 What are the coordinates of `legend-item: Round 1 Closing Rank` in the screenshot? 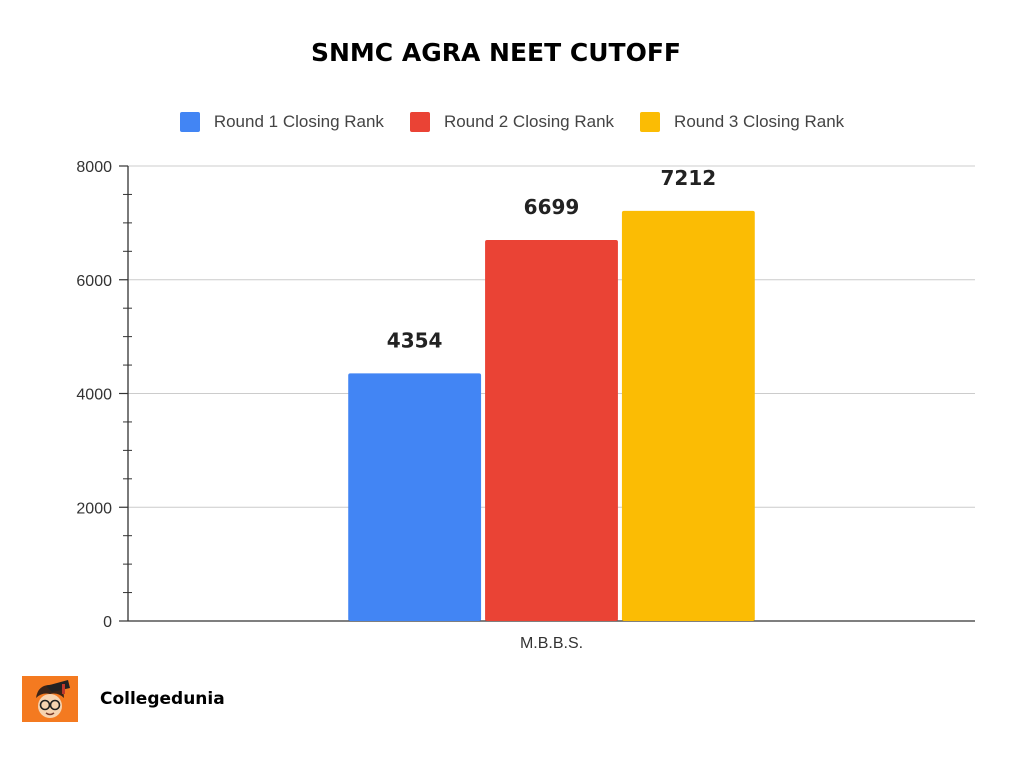 It's located at (281, 122).